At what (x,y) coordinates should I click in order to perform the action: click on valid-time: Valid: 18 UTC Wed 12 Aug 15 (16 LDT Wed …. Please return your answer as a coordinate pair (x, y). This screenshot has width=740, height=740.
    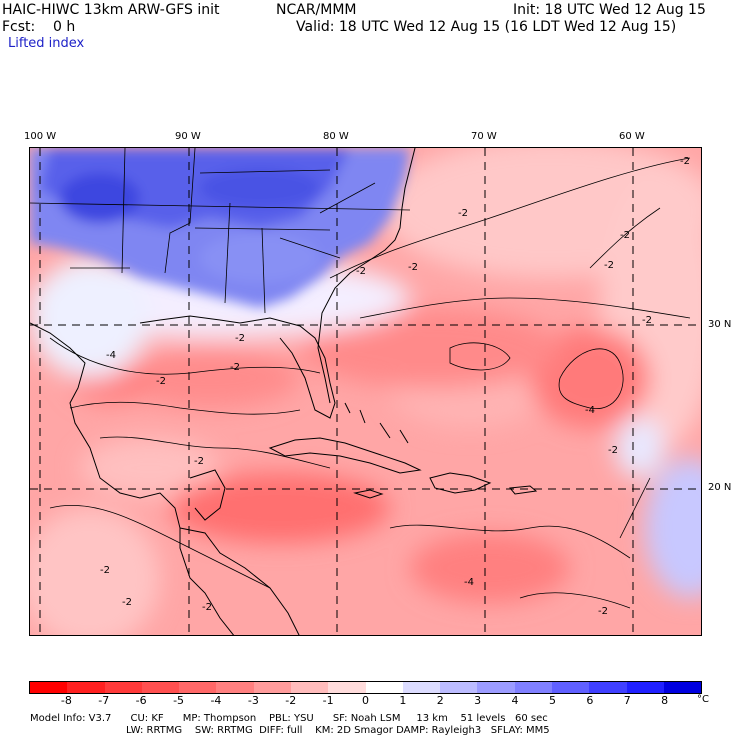
    Looking at the image, I should click on (486, 27).